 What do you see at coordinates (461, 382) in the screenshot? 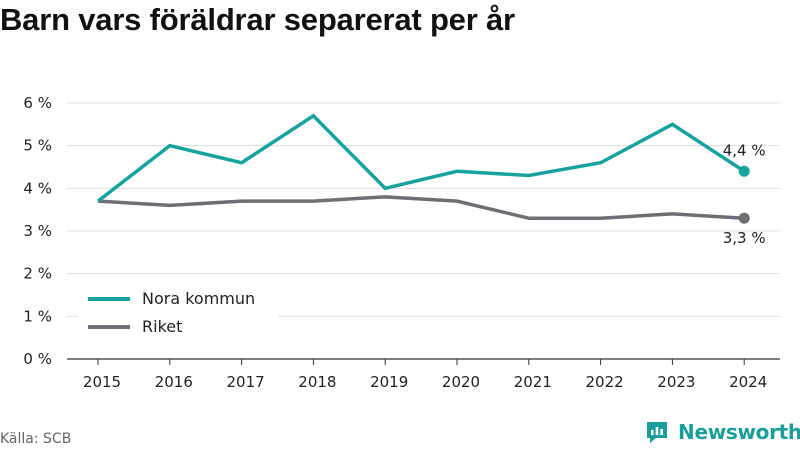
I see `x-tick-label: 2020` at bounding box center [461, 382].